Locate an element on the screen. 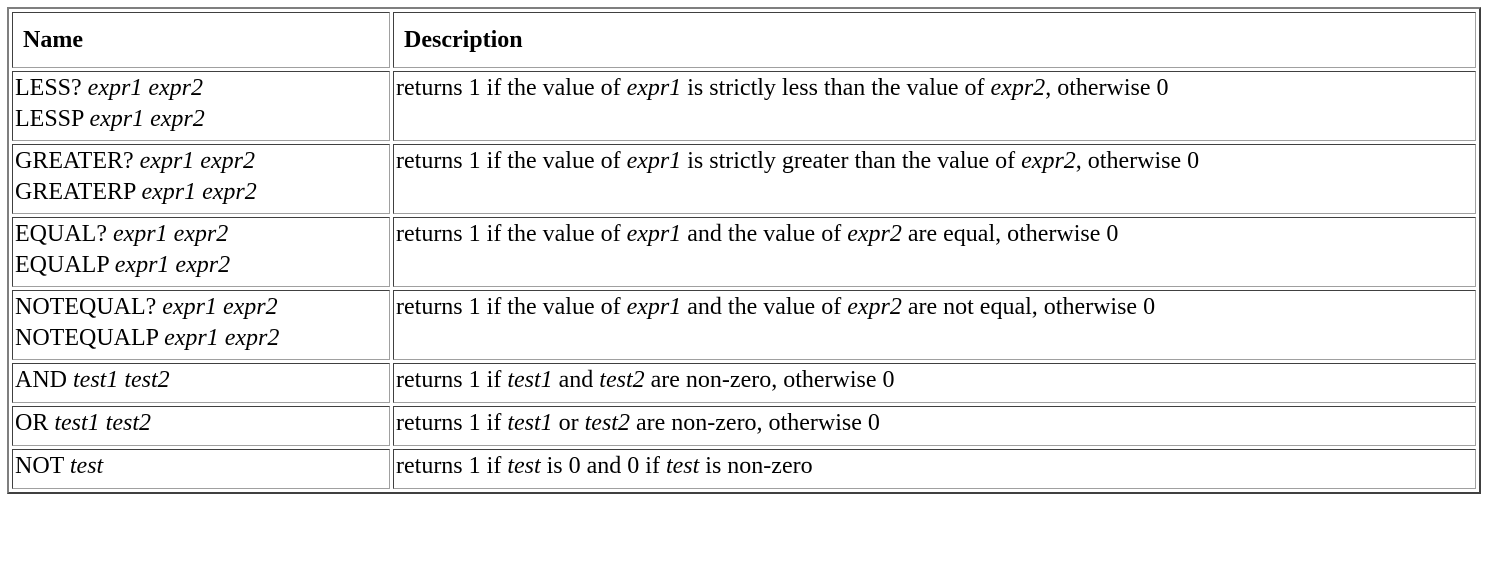 The image size is (1488, 582). operator-command: EQUAL? is located at coordinates (61, 234).